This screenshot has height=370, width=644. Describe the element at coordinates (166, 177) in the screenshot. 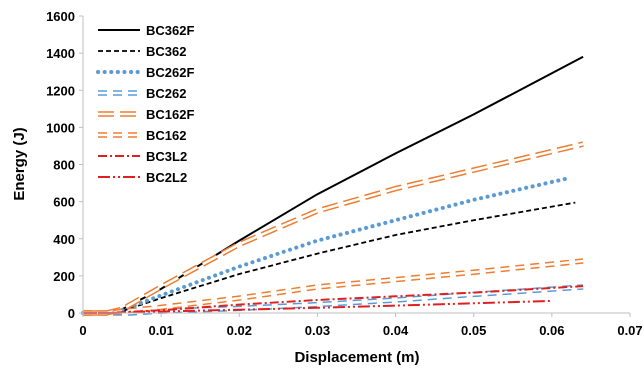

I see `legend-label-bc2l2: BC2L2` at that location.